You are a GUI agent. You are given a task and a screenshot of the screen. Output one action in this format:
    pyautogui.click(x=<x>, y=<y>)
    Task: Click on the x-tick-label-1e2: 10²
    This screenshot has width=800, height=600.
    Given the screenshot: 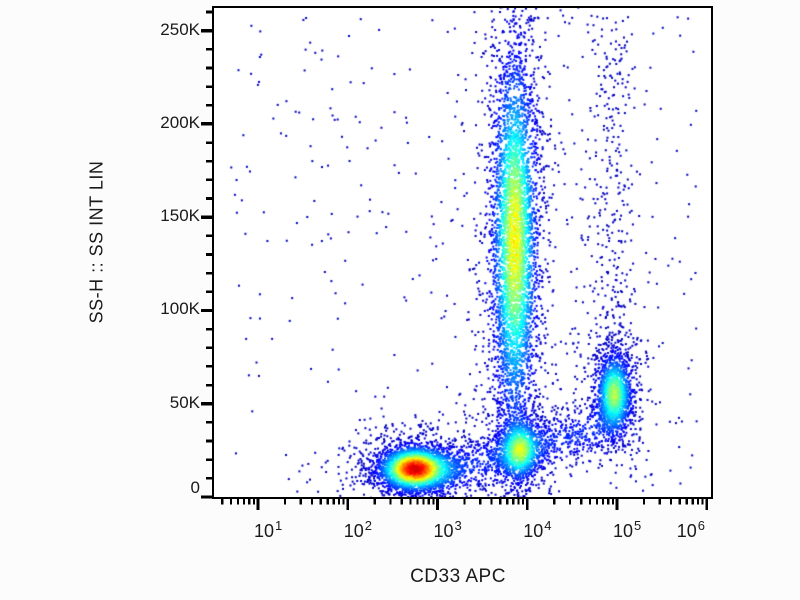 What is the action you would take?
    pyautogui.click(x=358, y=529)
    